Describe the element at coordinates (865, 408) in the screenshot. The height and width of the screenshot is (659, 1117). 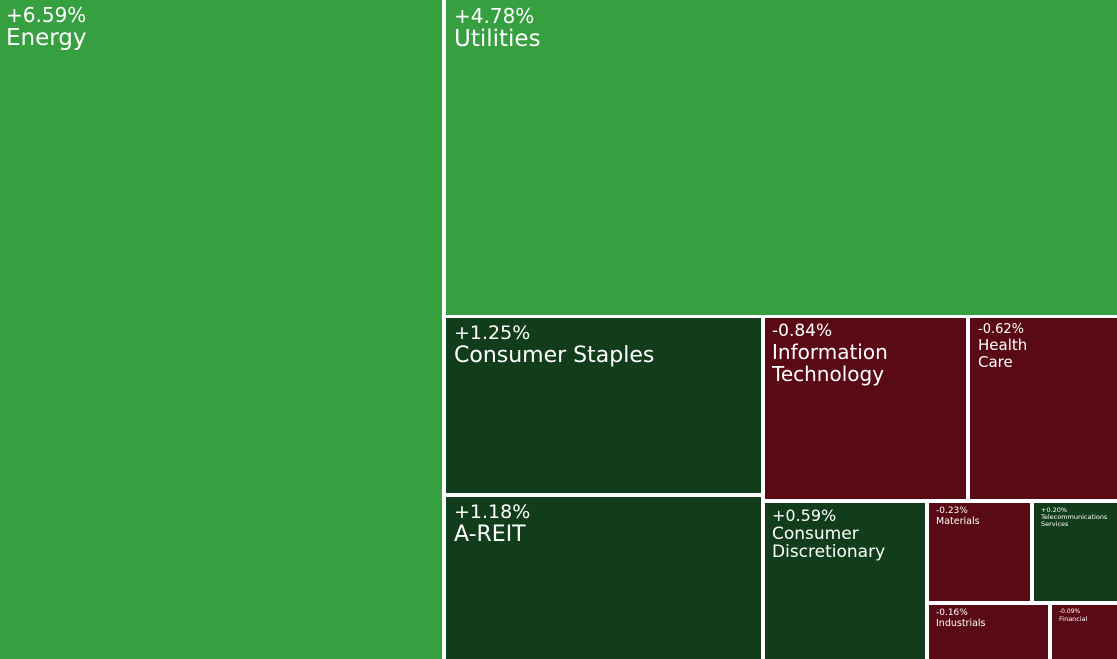
I see `treemap-tile: -0.84% Information Technology` at that location.